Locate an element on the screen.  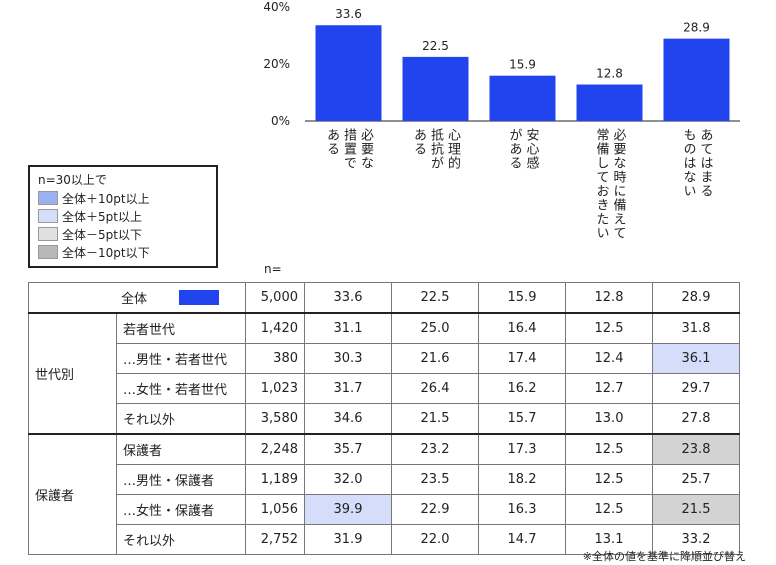
value-cell: 17.4 is located at coordinates (522, 358).